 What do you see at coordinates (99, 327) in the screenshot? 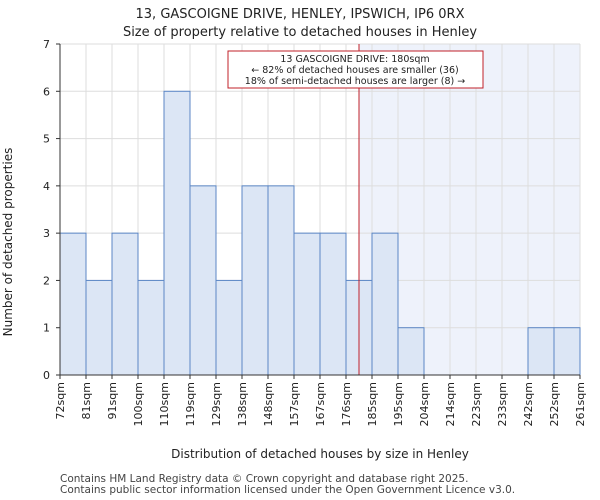
I see `bar-81sqm` at bounding box center [99, 327].